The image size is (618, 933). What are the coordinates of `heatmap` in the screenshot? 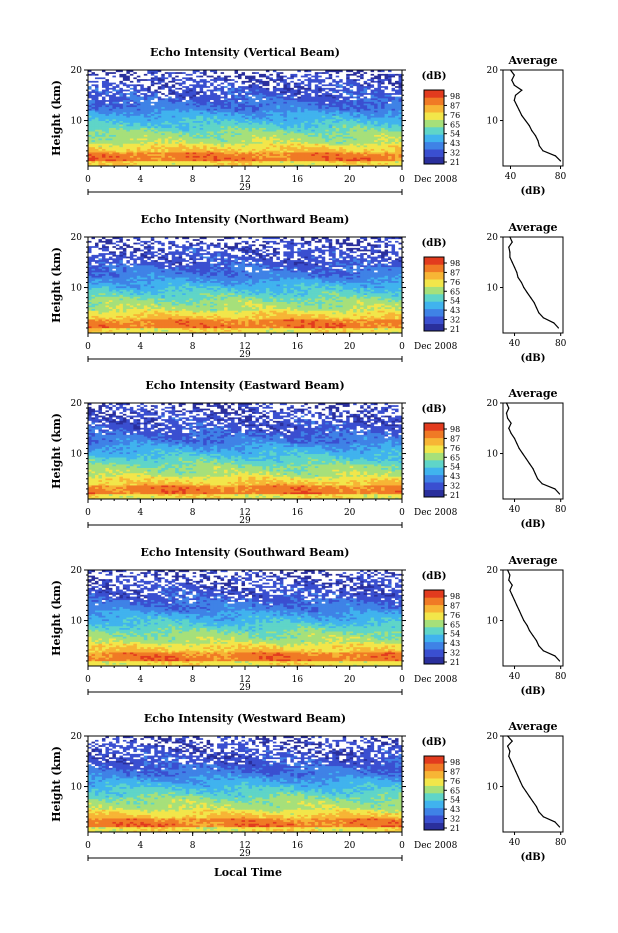 It's located at (245, 118).